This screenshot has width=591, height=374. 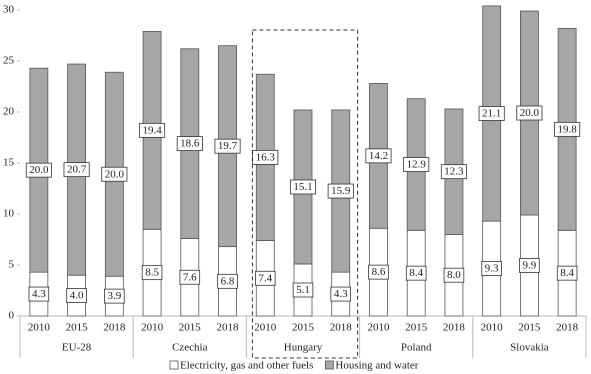 I want to click on data-label: 15.1, so click(x=303, y=187).